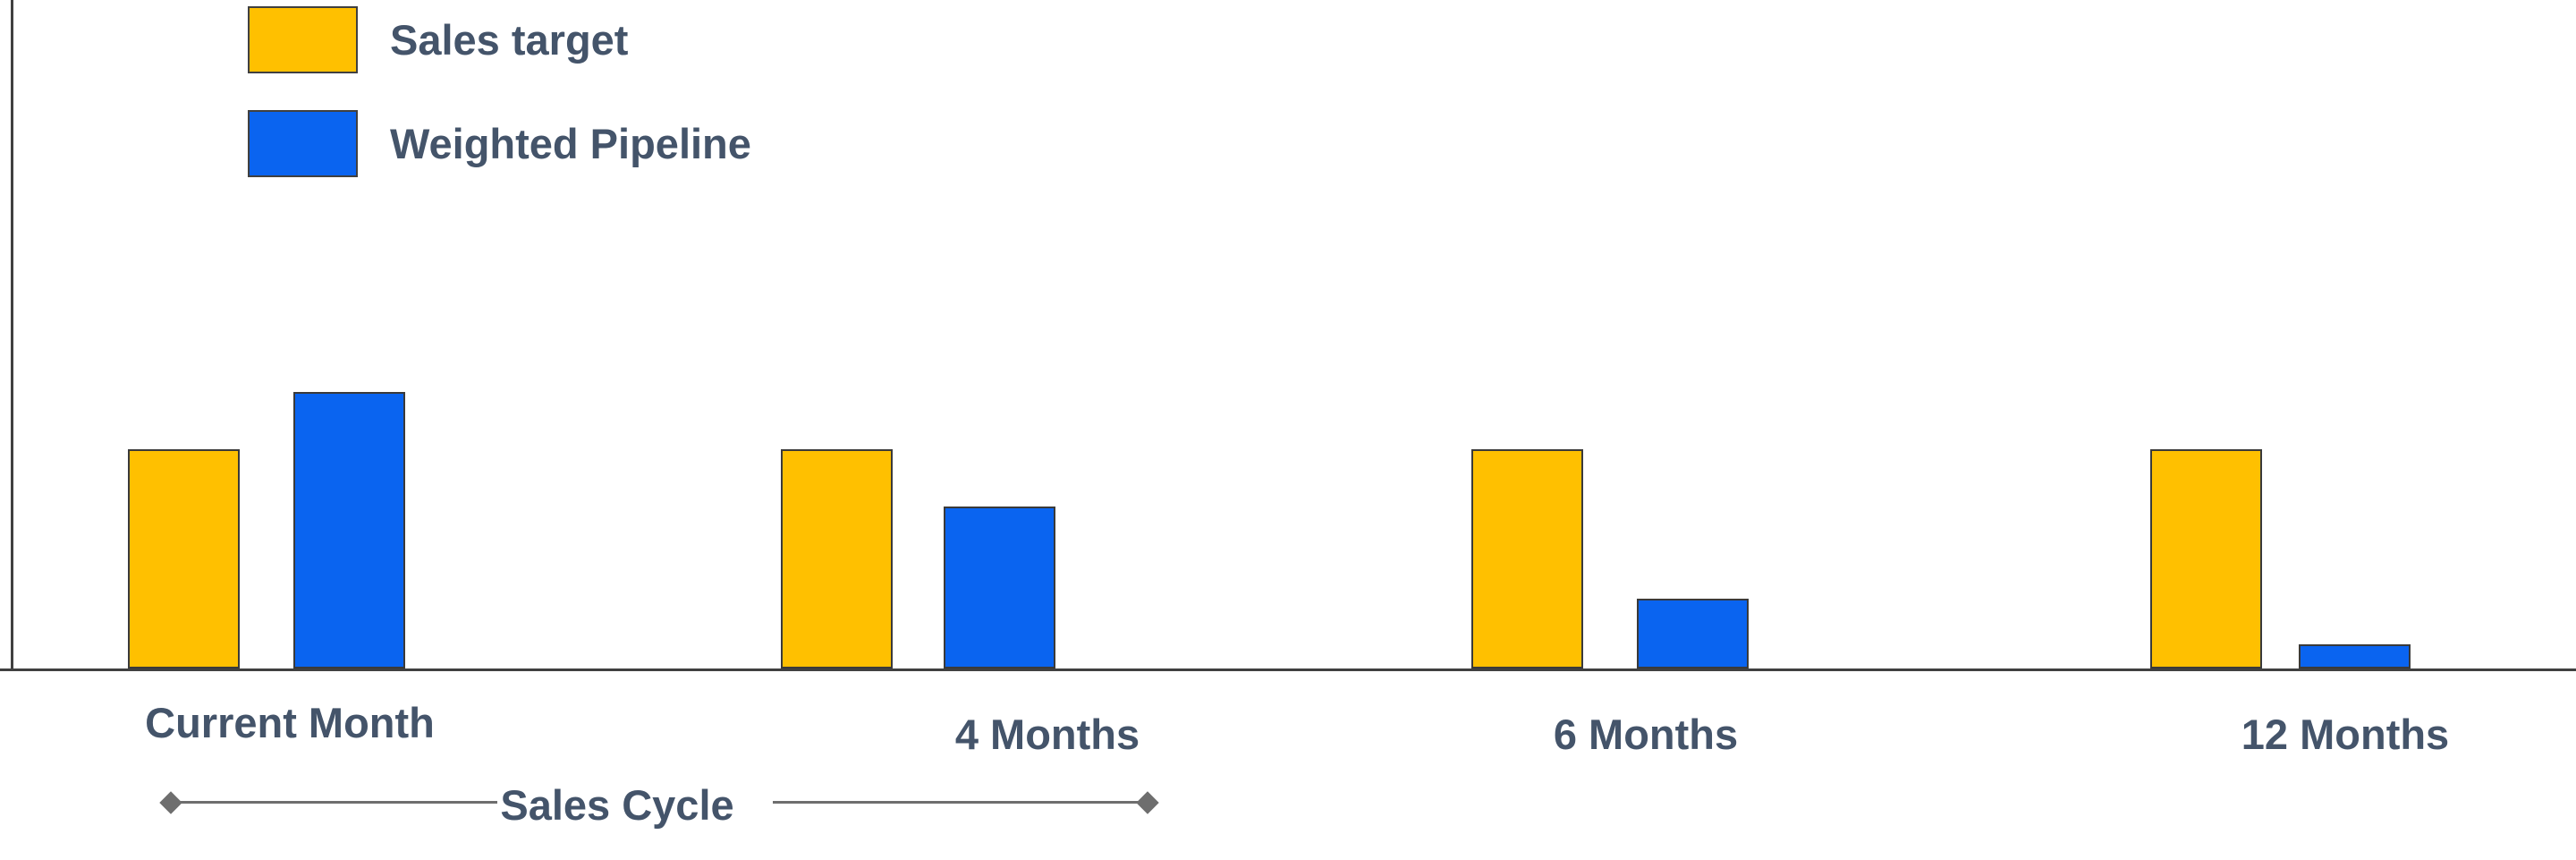 The width and height of the screenshot is (2576, 860). I want to click on category-label-0: Current Month, so click(290, 722).